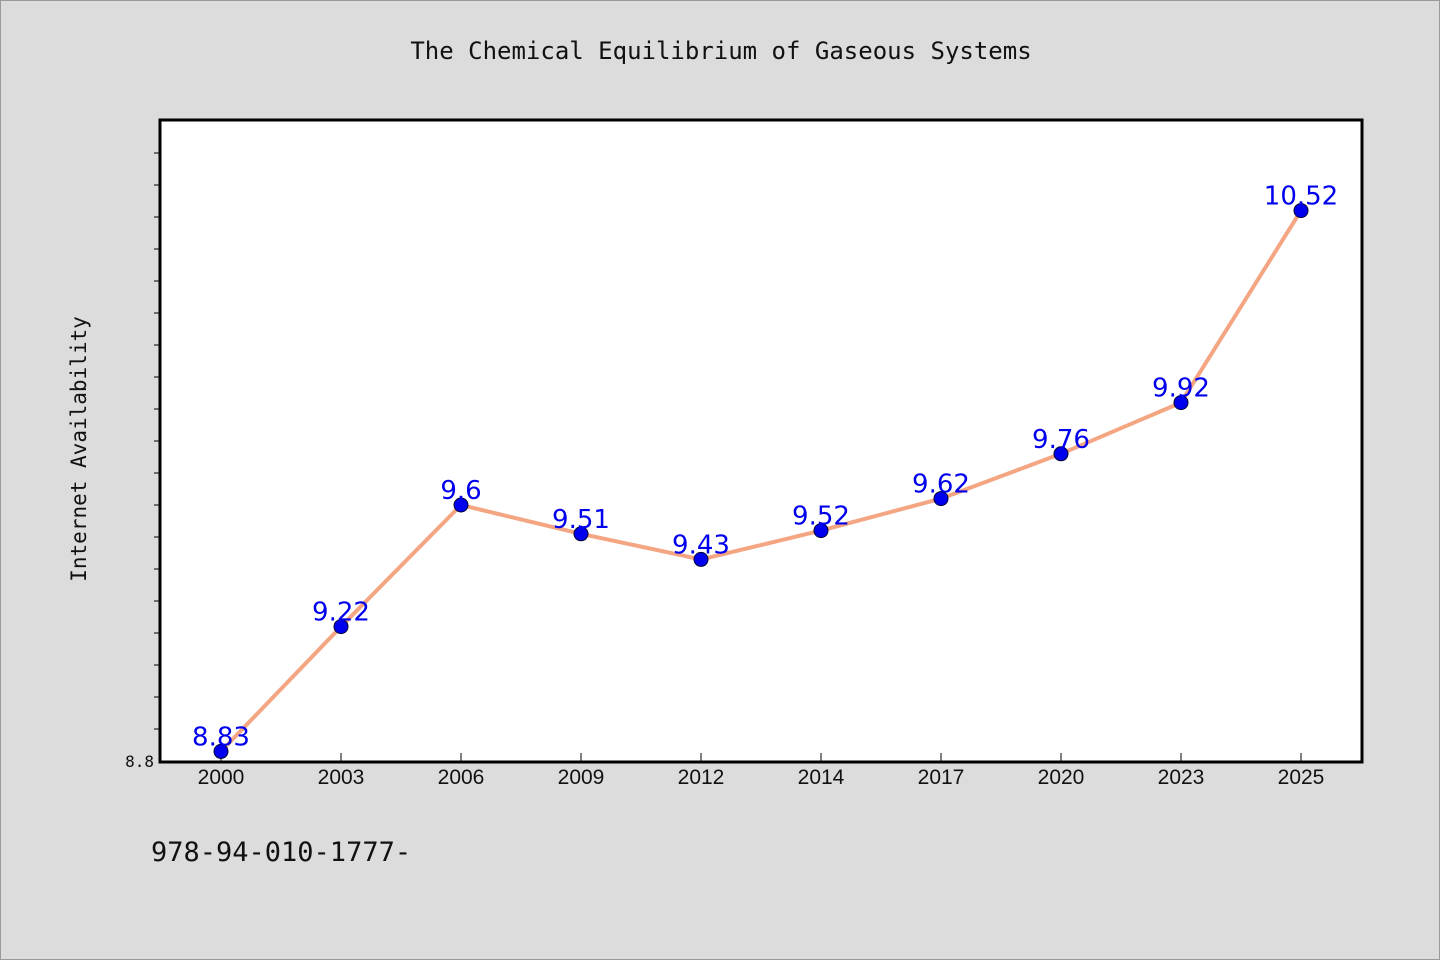 The width and height of the screenshot is (1440, 960). I want to click on x-tick-label: 2012, so click(701, 777).